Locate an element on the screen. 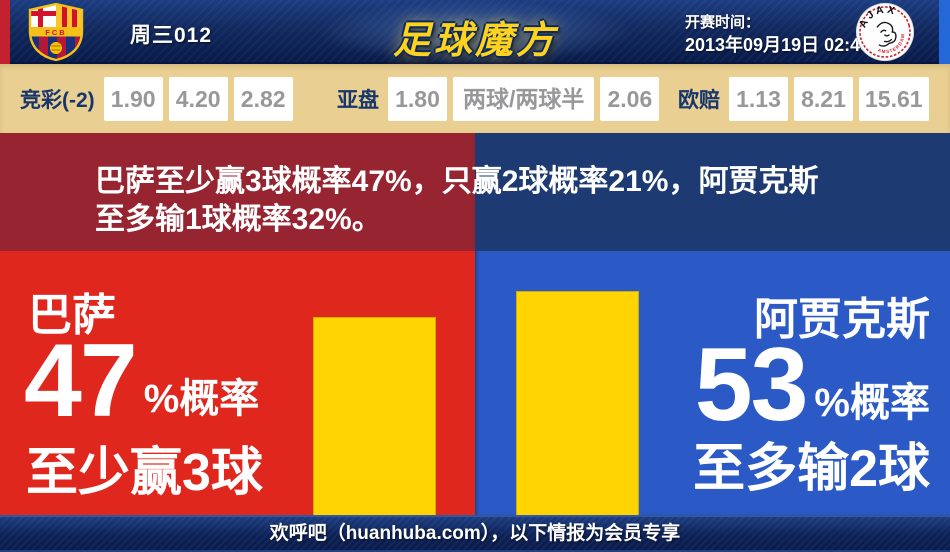 Image resolution: width=950 pixels, height=552 pixels. odds-label-oupei: 欧赔 is located at coordinates (699, 100).